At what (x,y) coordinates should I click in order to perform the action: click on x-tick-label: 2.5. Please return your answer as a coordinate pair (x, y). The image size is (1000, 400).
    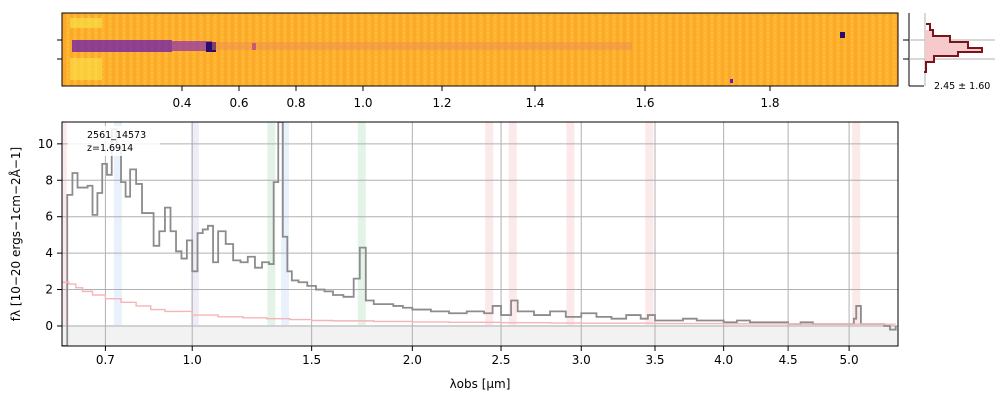
    Looking at the image, I should click on (500, 360).